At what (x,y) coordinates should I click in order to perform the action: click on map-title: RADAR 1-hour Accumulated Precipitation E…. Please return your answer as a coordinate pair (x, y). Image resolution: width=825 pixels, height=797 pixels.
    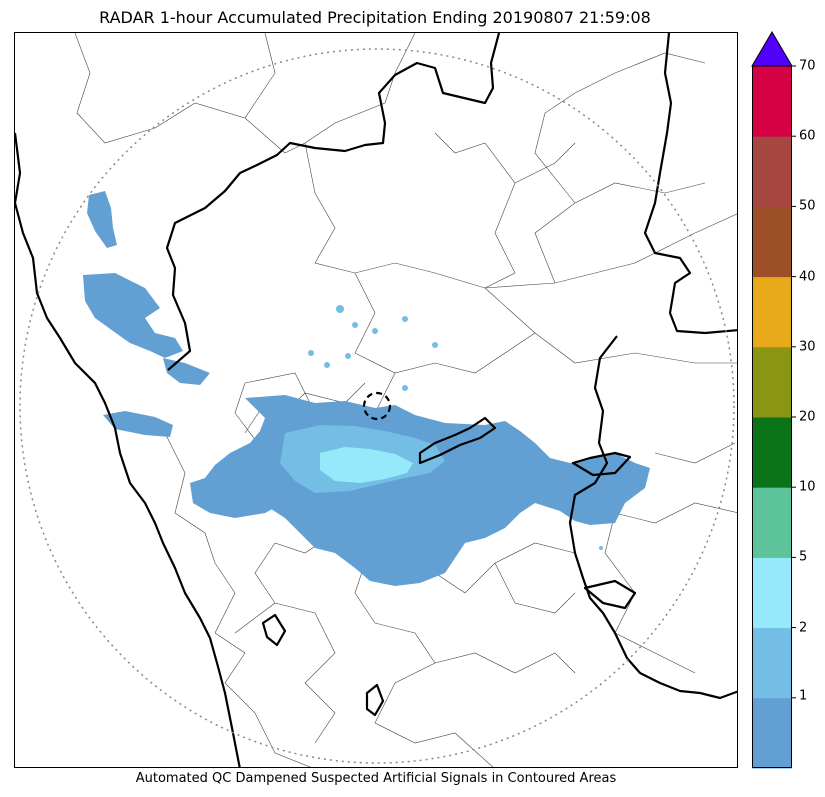
    Looking at the image, I should click on (375, 17).